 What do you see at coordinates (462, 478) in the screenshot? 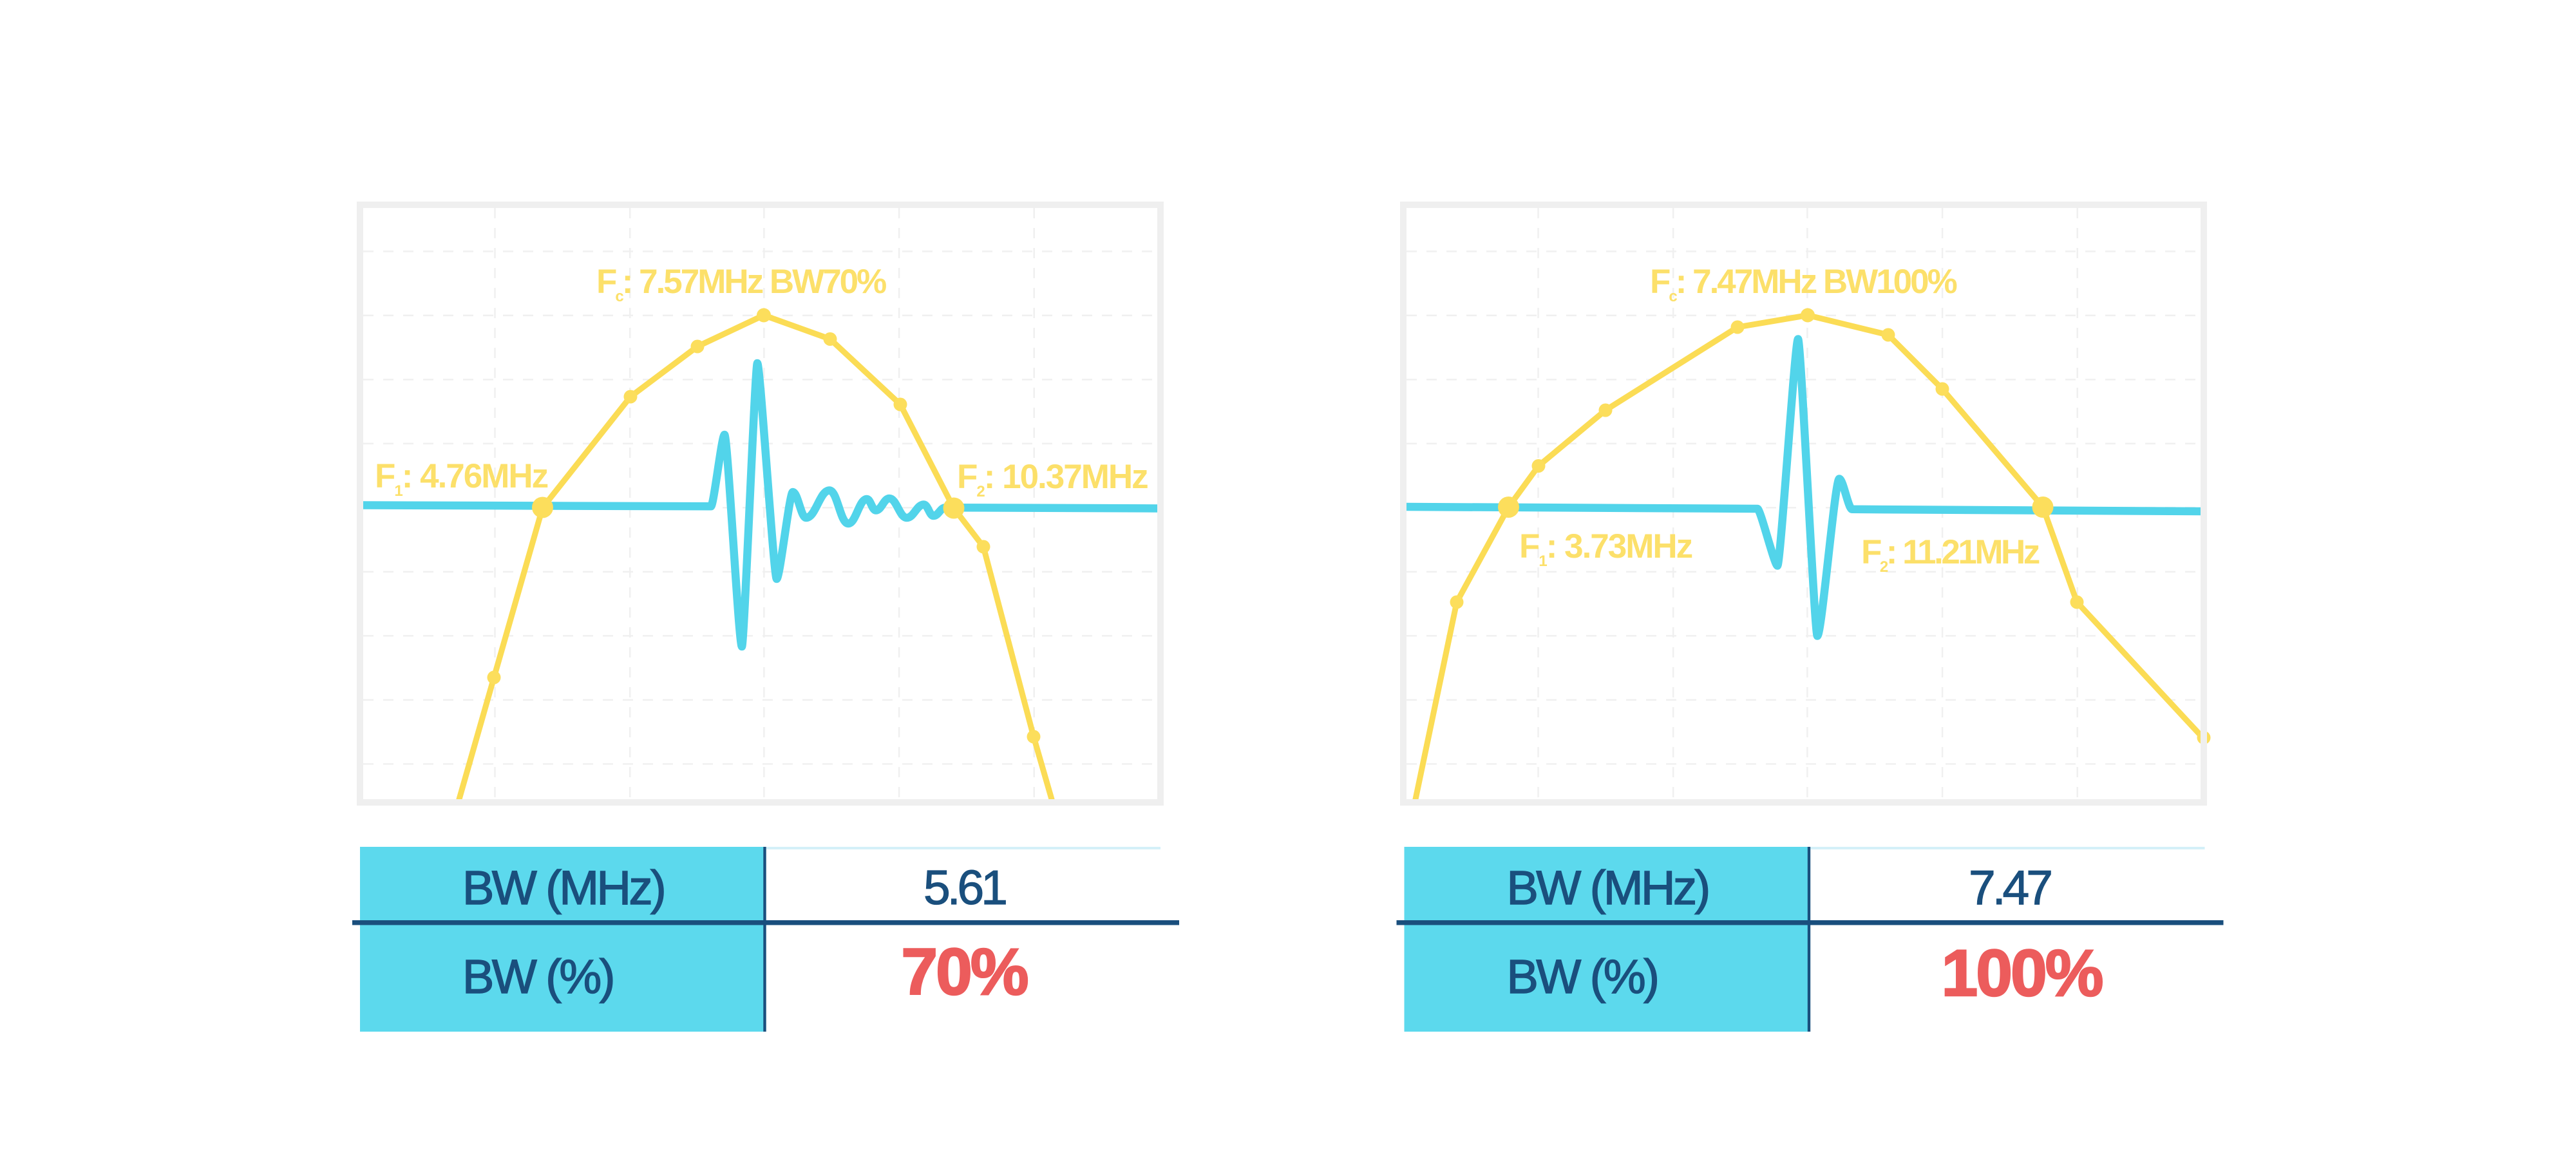
I see `svg-text: F1: 4.76MHz` at bounding box center [462, 478].